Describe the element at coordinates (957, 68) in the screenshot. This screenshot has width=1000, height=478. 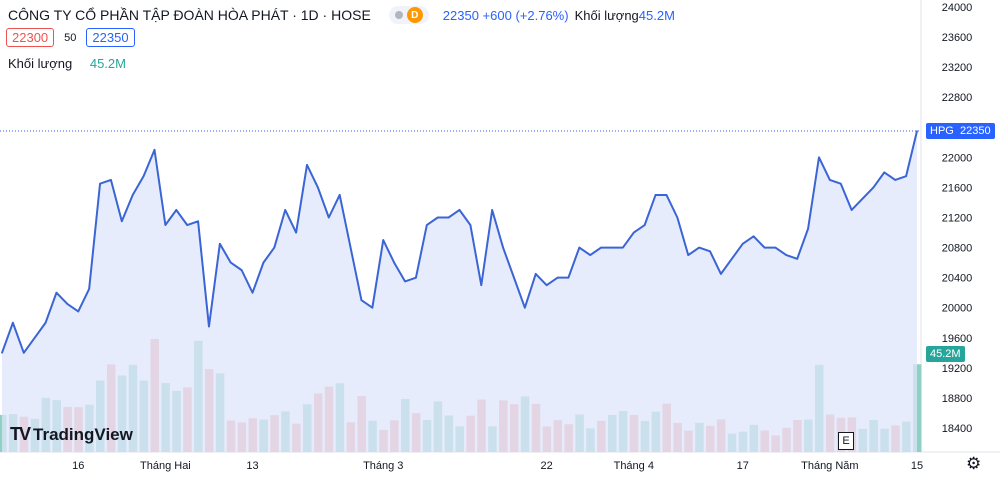
I see `y-tick-label: 23200` at that location.